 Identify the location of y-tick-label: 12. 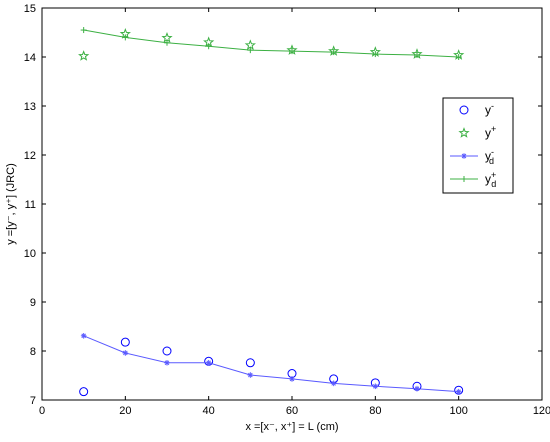
(30, 156).